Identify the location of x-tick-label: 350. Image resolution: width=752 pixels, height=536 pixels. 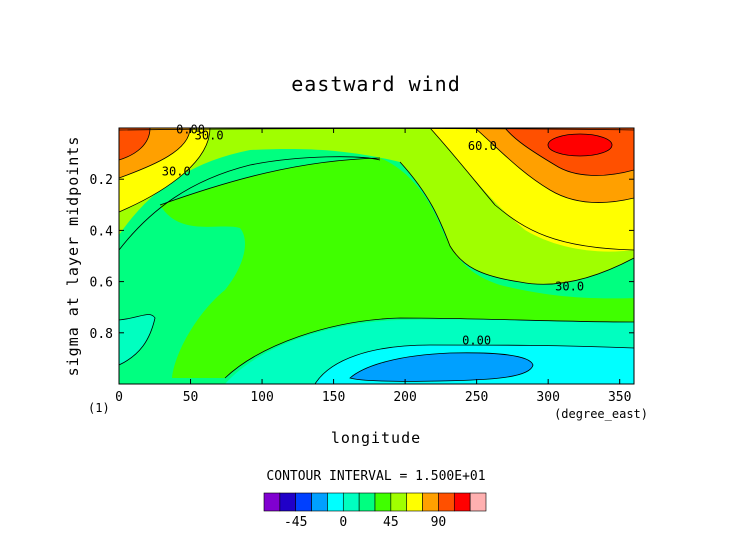
(619, 397).